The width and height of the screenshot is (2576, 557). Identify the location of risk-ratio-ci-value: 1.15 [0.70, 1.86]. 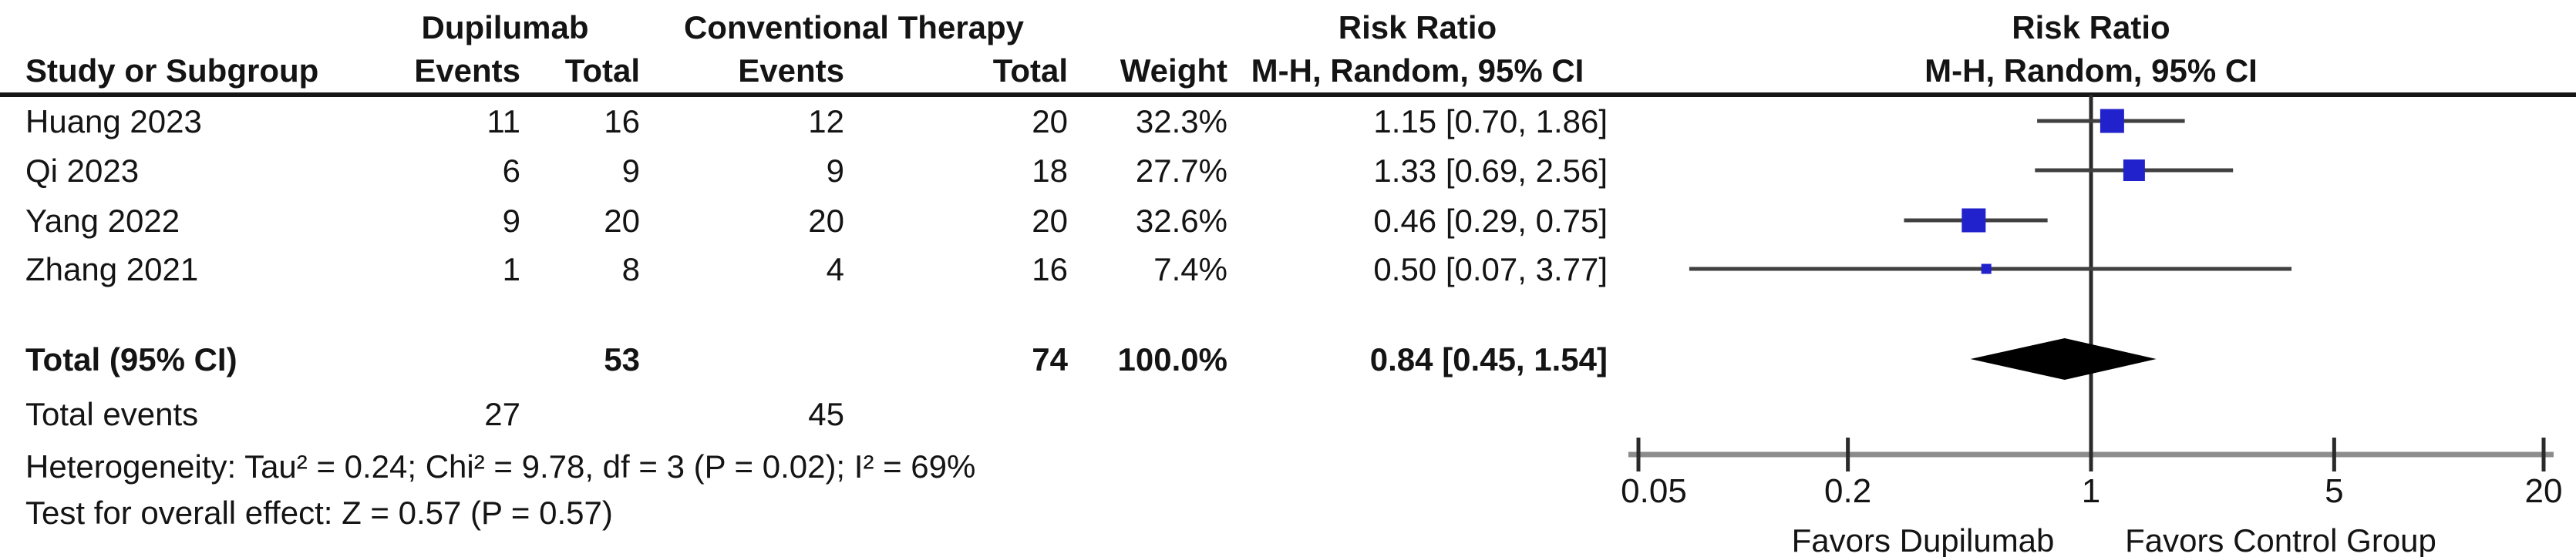
(1490, 121).